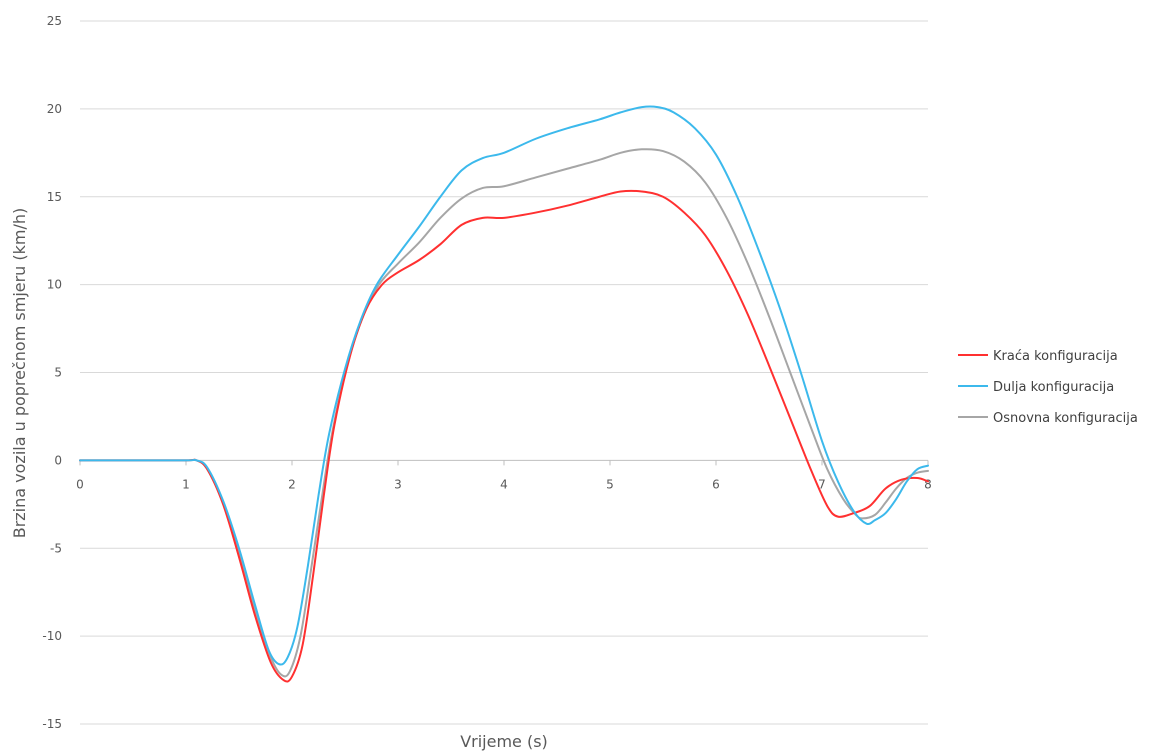 The width and height of the screenshot is (1155, 751). What do you see at coordinates (54, 109) in the screenshot?
I see `y-tick-label: 20` at bounding box center [54, 109].